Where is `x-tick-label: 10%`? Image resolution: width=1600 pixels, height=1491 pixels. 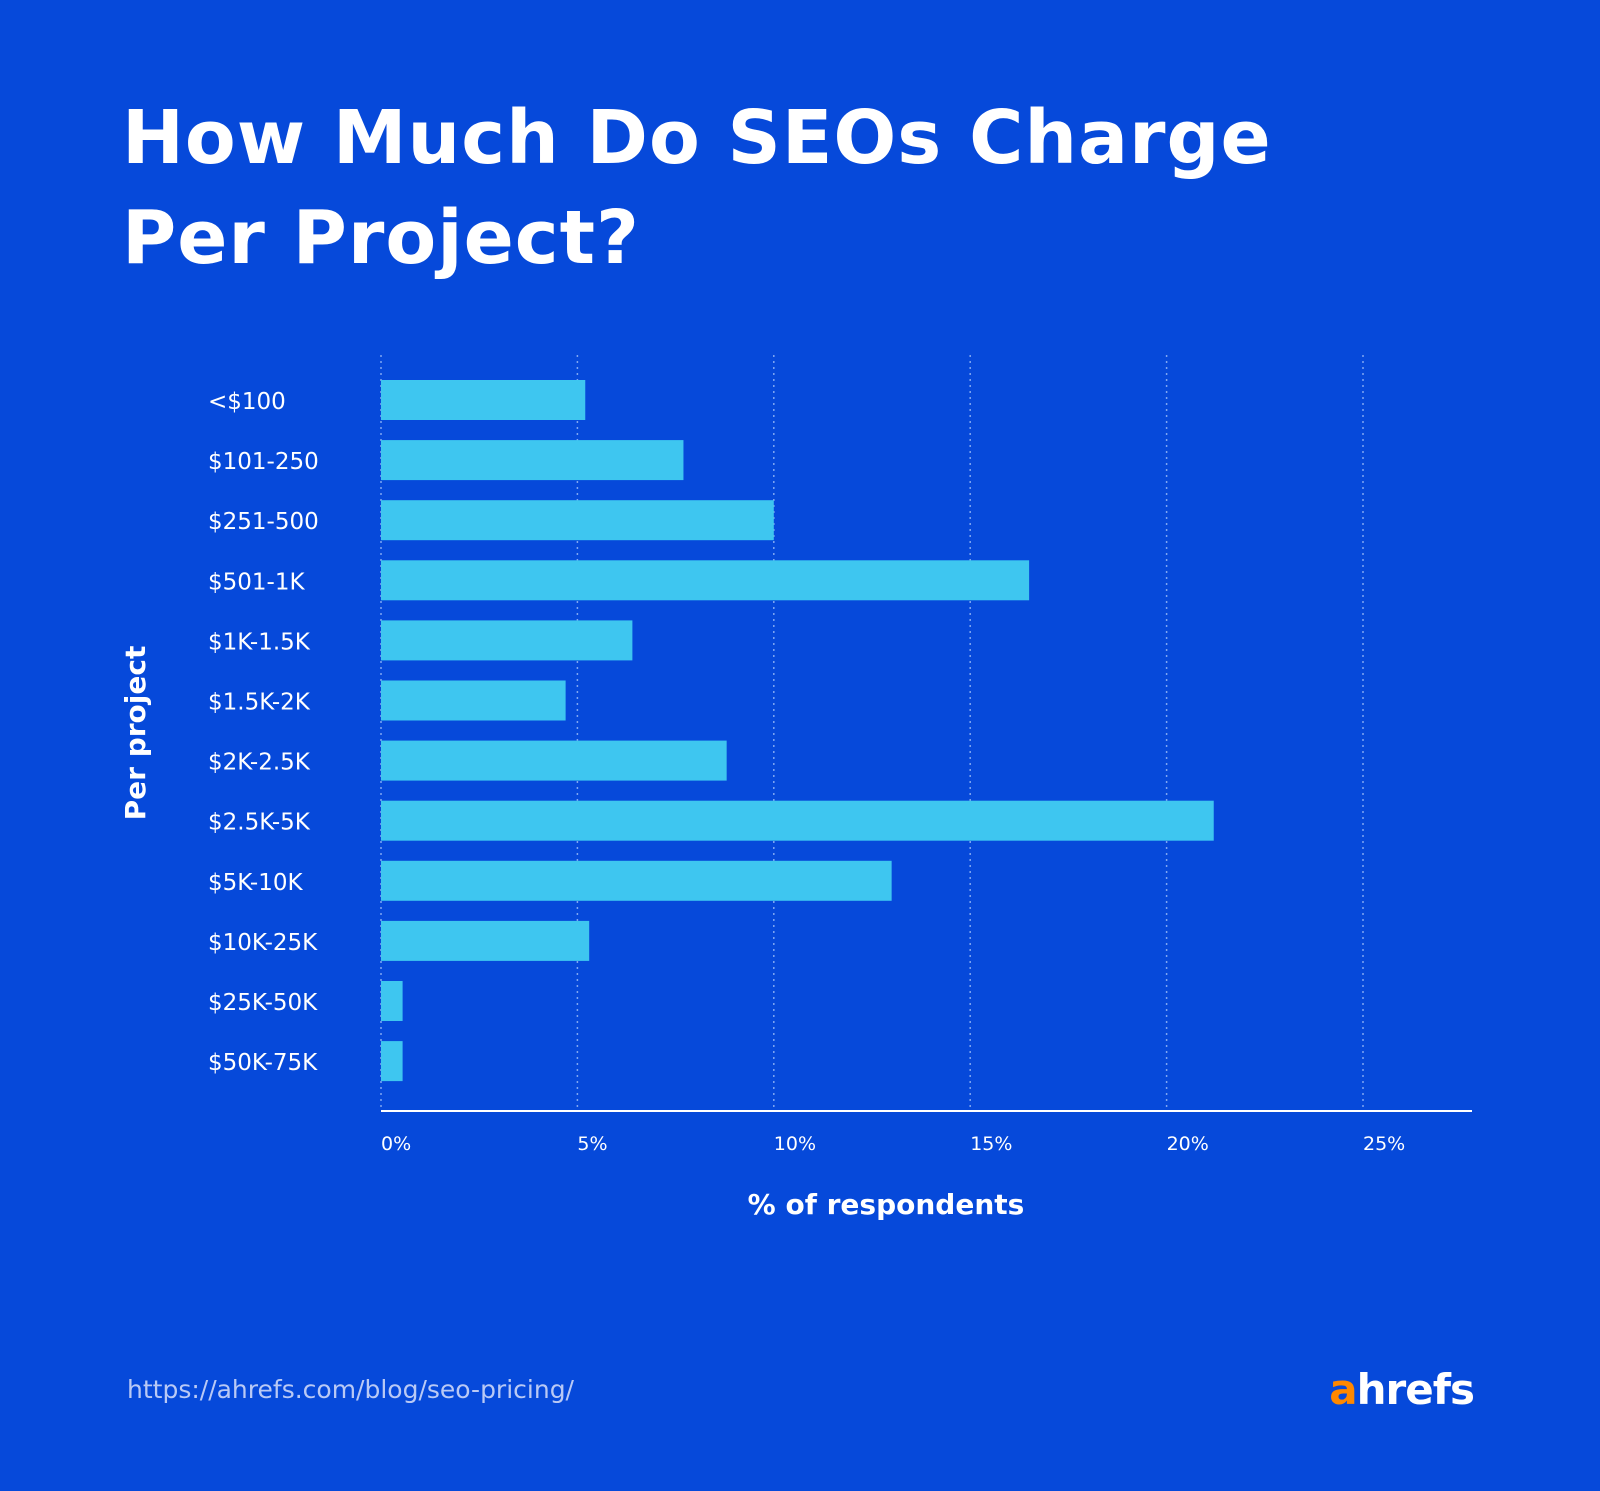
x-tick-label: 10% is located at coordinates (795, 1144).